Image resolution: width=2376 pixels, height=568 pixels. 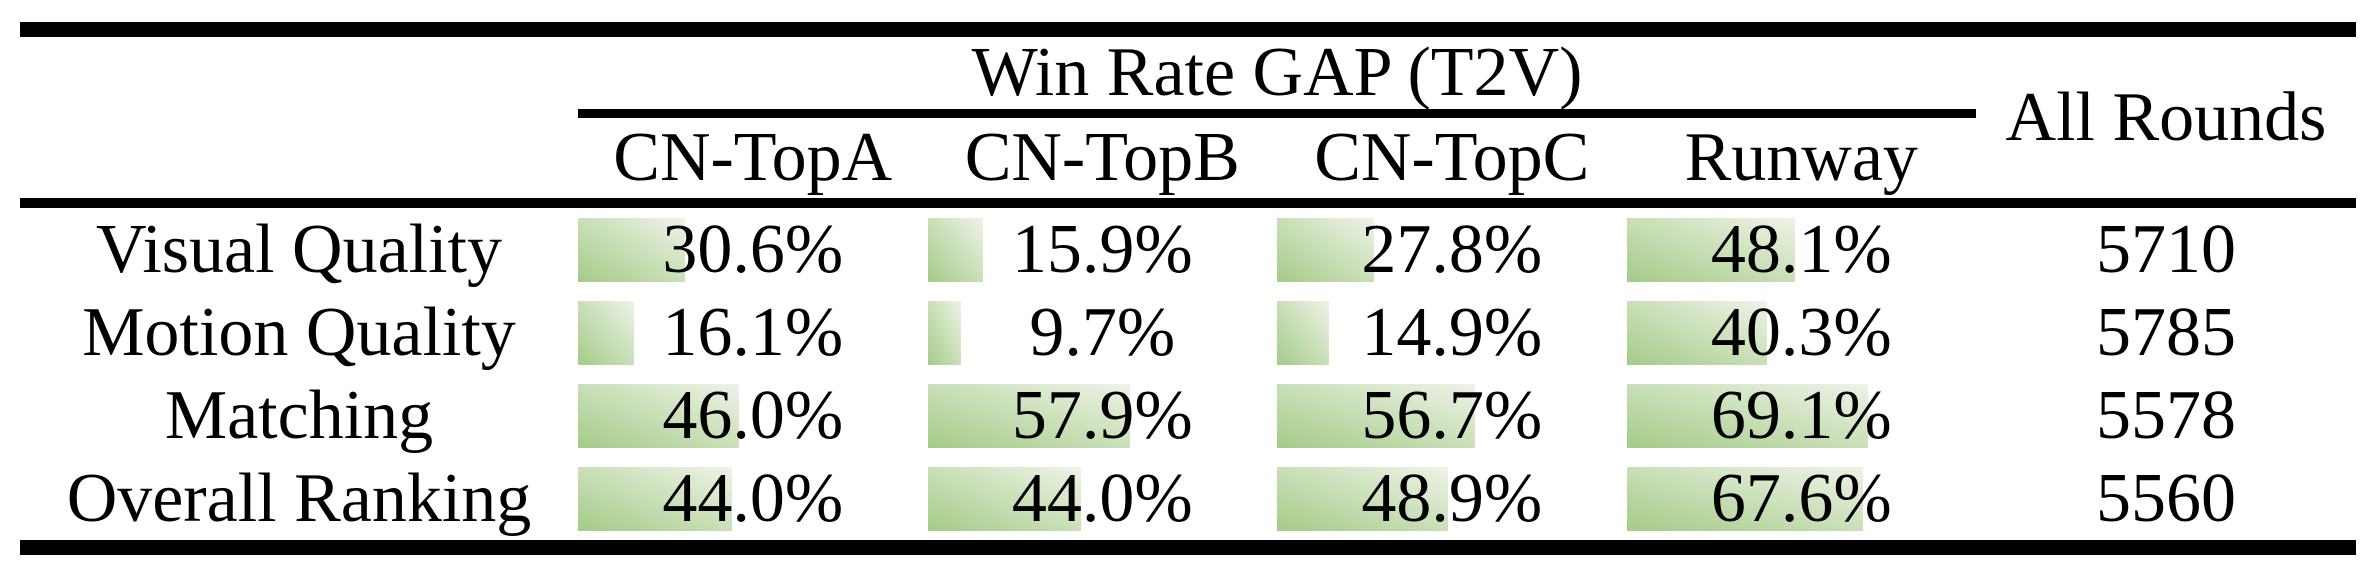 I want to click on win-rate-value: 48.1%, so click(x=1801, y=249).